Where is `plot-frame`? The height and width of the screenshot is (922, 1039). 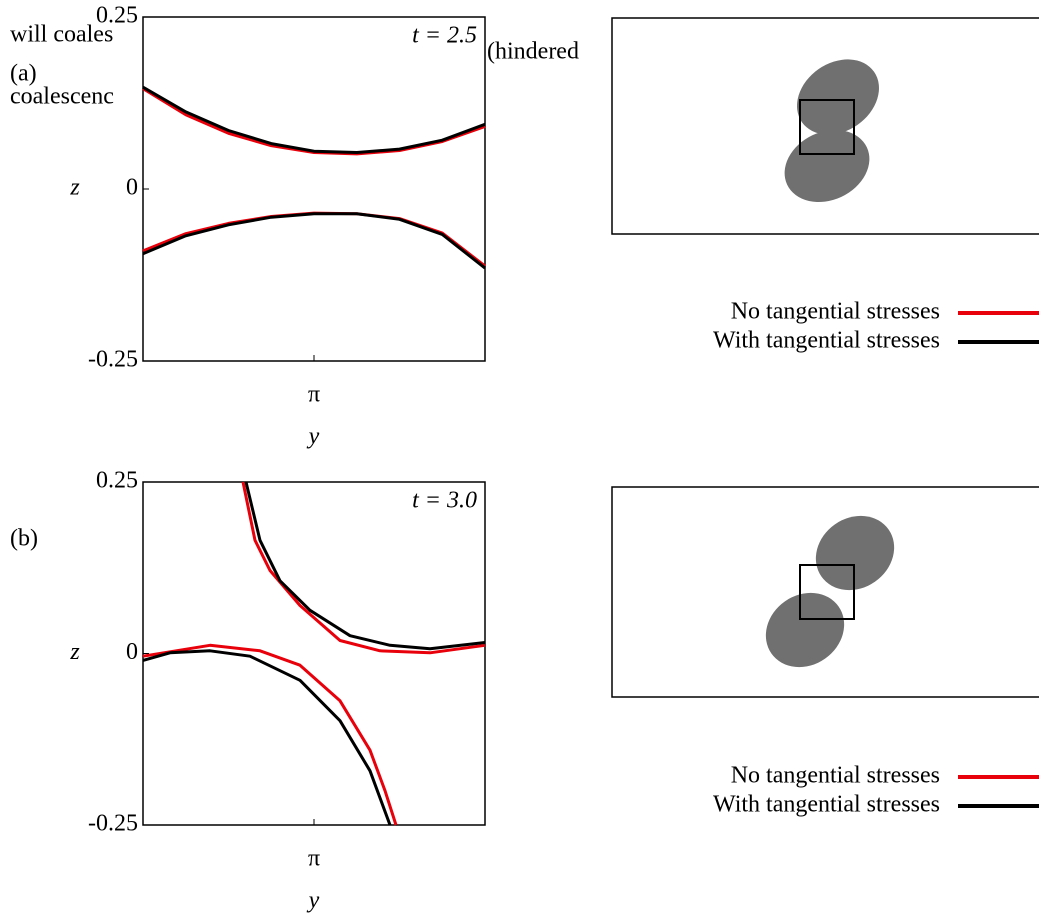 plot-frame is located at coordinates (314, 189).